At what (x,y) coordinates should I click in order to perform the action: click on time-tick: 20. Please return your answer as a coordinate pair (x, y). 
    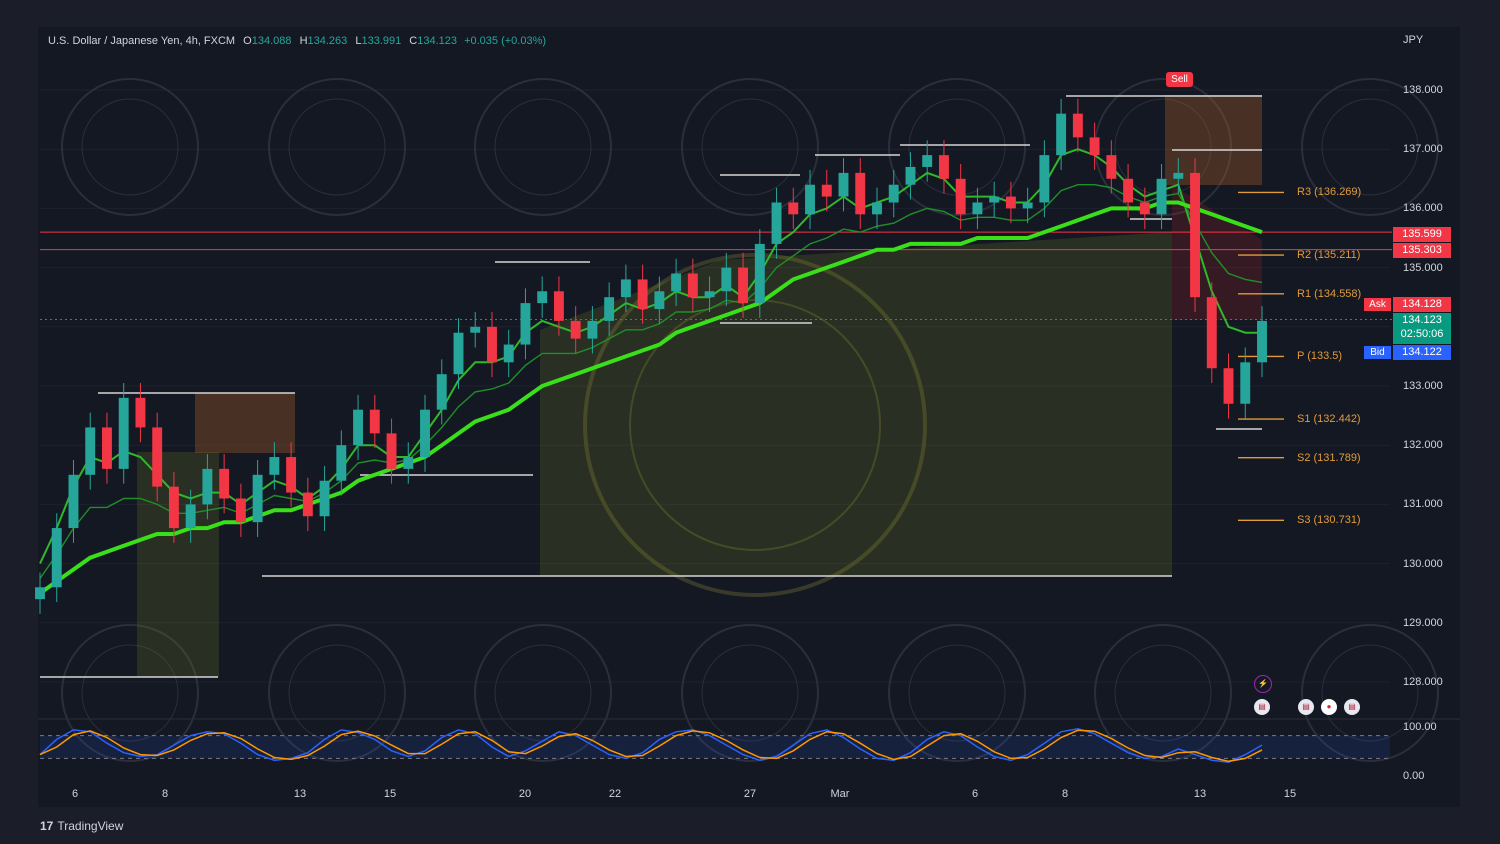
    Looking at the image, I should click on (525, 794).